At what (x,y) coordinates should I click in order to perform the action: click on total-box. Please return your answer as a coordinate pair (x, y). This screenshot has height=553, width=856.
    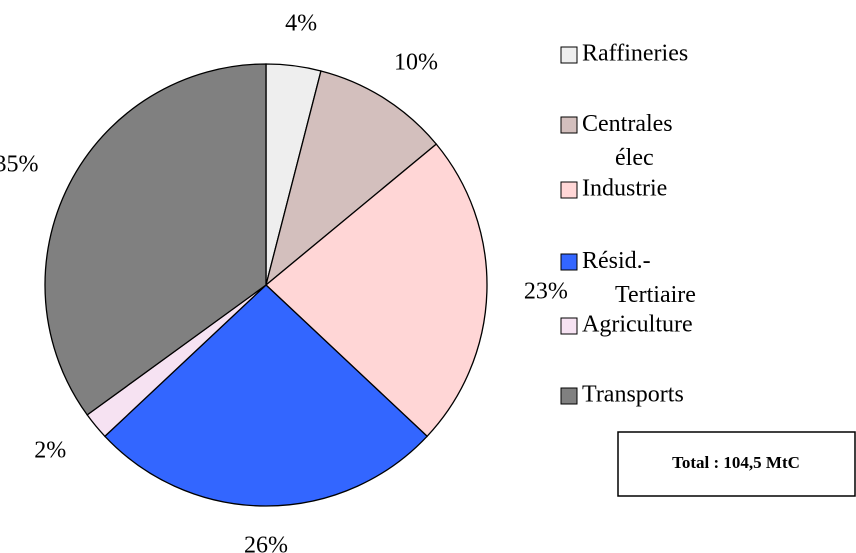
    Looking at the image, I should click on (736, 464).